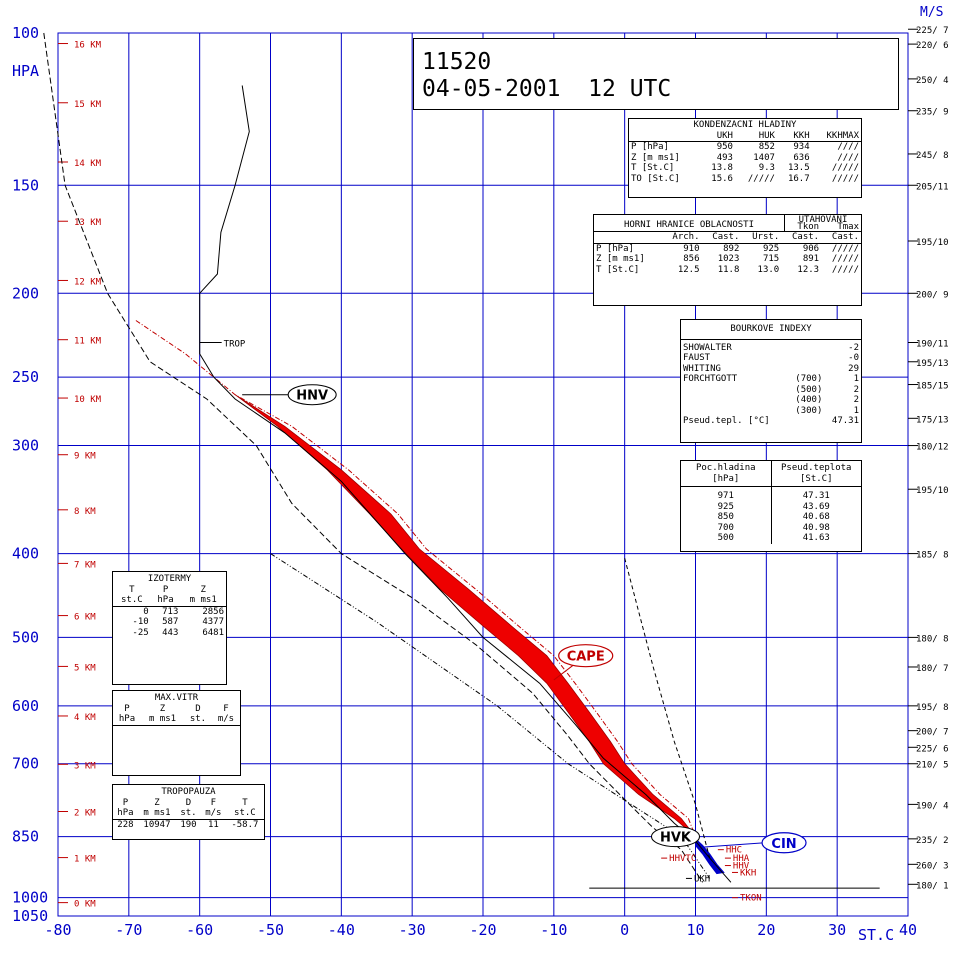  What do you see at coordinates (85, 618) in the screenshot?
I see `height-label: 6 KM` at bounding box center [85, 618].